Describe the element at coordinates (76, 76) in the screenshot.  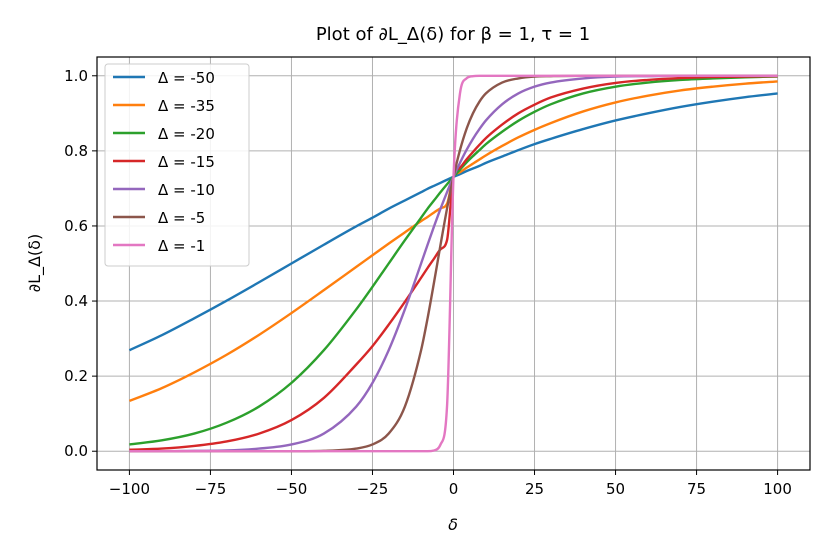
I see `y-tick-label: 1.0` at that location.